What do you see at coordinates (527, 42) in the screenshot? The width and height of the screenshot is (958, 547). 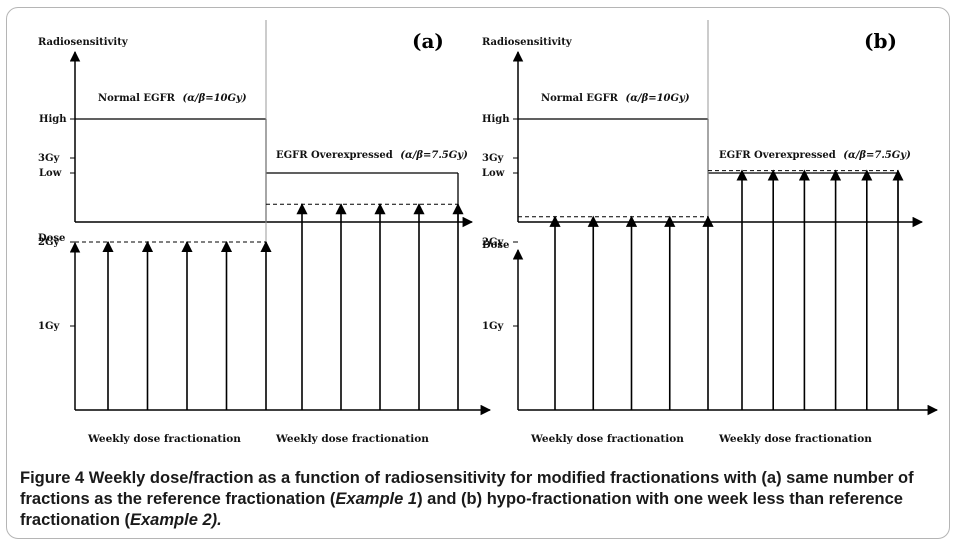 I see `radiosensitivity-label-b: Radiosensitivity` at bounding box center [527, 42].